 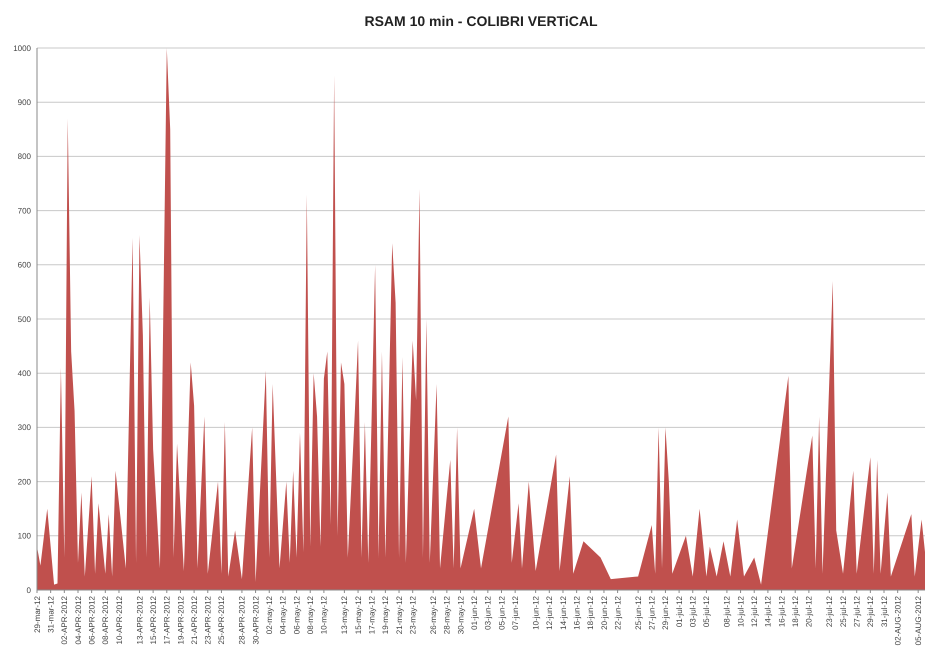 What do you see at coordinates (255, 619) in the screenshot?
I see `x-tick-label: 30-APR-2012` at bounding box center [255, 619].